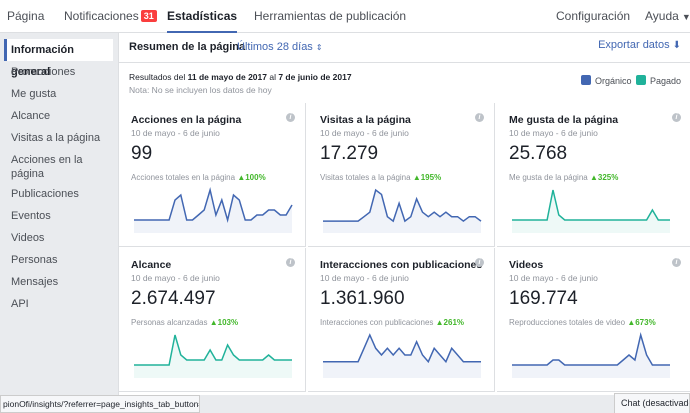 This screenshot has height=413, width=690. What do you see at coordinates (224, 322) in the screenshot?
I see `card-change: ▲103%` at bounding box center [224, 322].